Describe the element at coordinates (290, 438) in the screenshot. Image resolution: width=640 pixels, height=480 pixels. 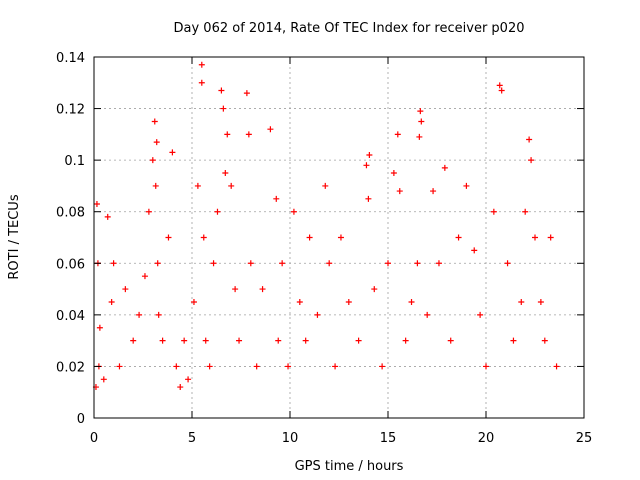
I see `x-tick-label: 10` at that location.